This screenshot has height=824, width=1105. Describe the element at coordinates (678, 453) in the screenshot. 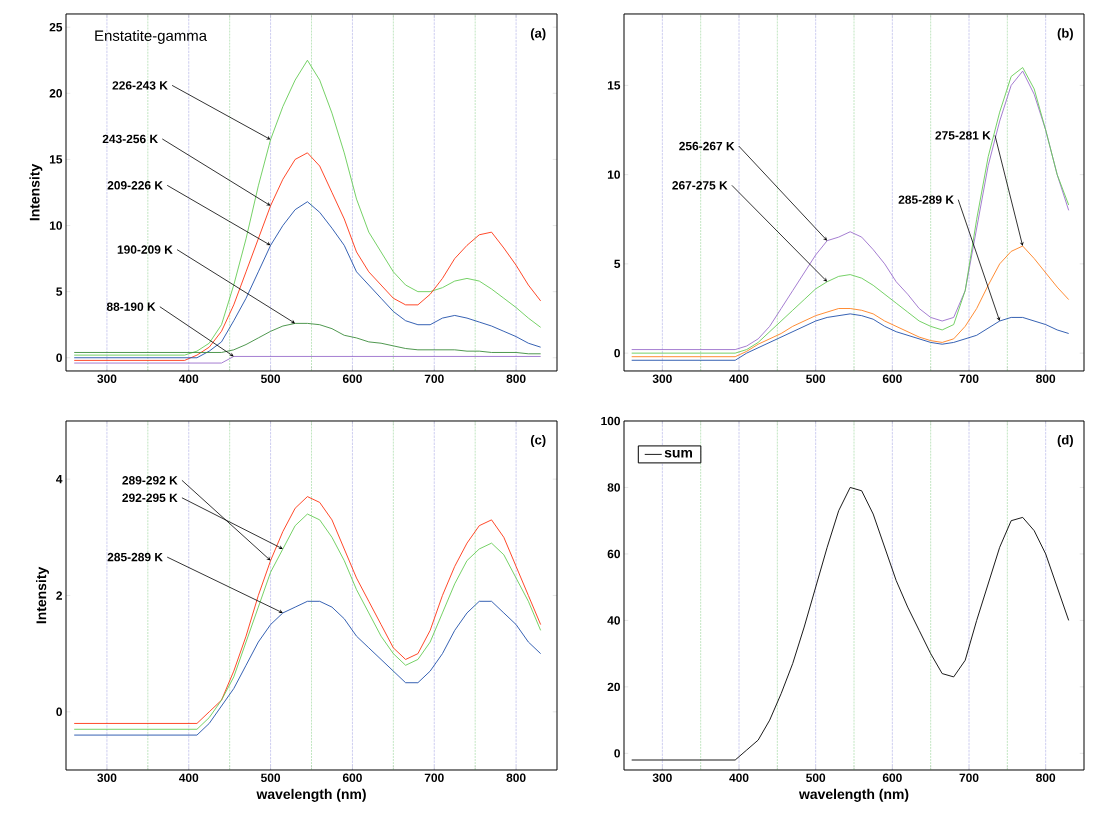

I see `legend-label: sum` at that location.